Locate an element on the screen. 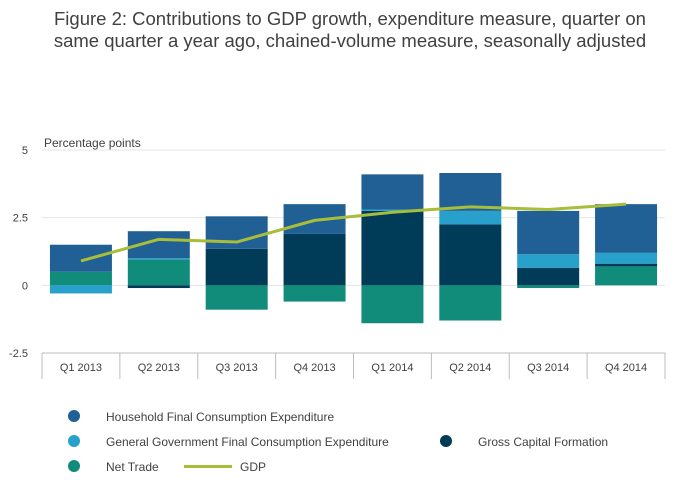  x-tick-label: Q4 2013 is located at coordinates (314, 368).